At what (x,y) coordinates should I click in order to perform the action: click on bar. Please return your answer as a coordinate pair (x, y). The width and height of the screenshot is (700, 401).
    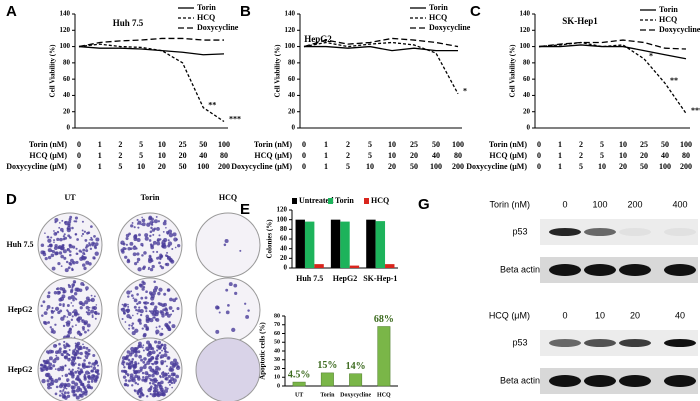
    Looking at the image, I should click on (299, 384).